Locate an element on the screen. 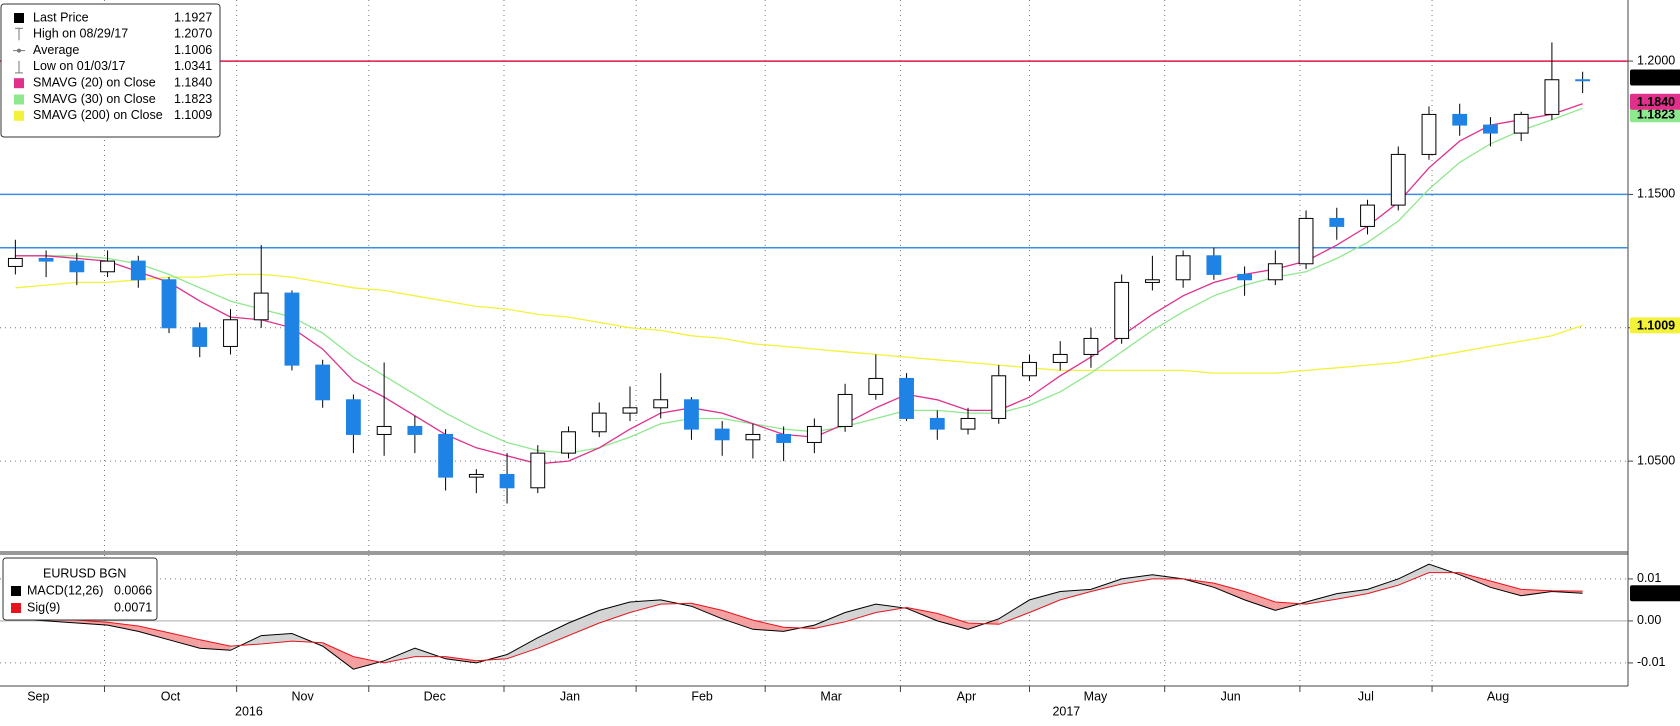  x-tick-label: Sep is located at coordinates (38, 696).